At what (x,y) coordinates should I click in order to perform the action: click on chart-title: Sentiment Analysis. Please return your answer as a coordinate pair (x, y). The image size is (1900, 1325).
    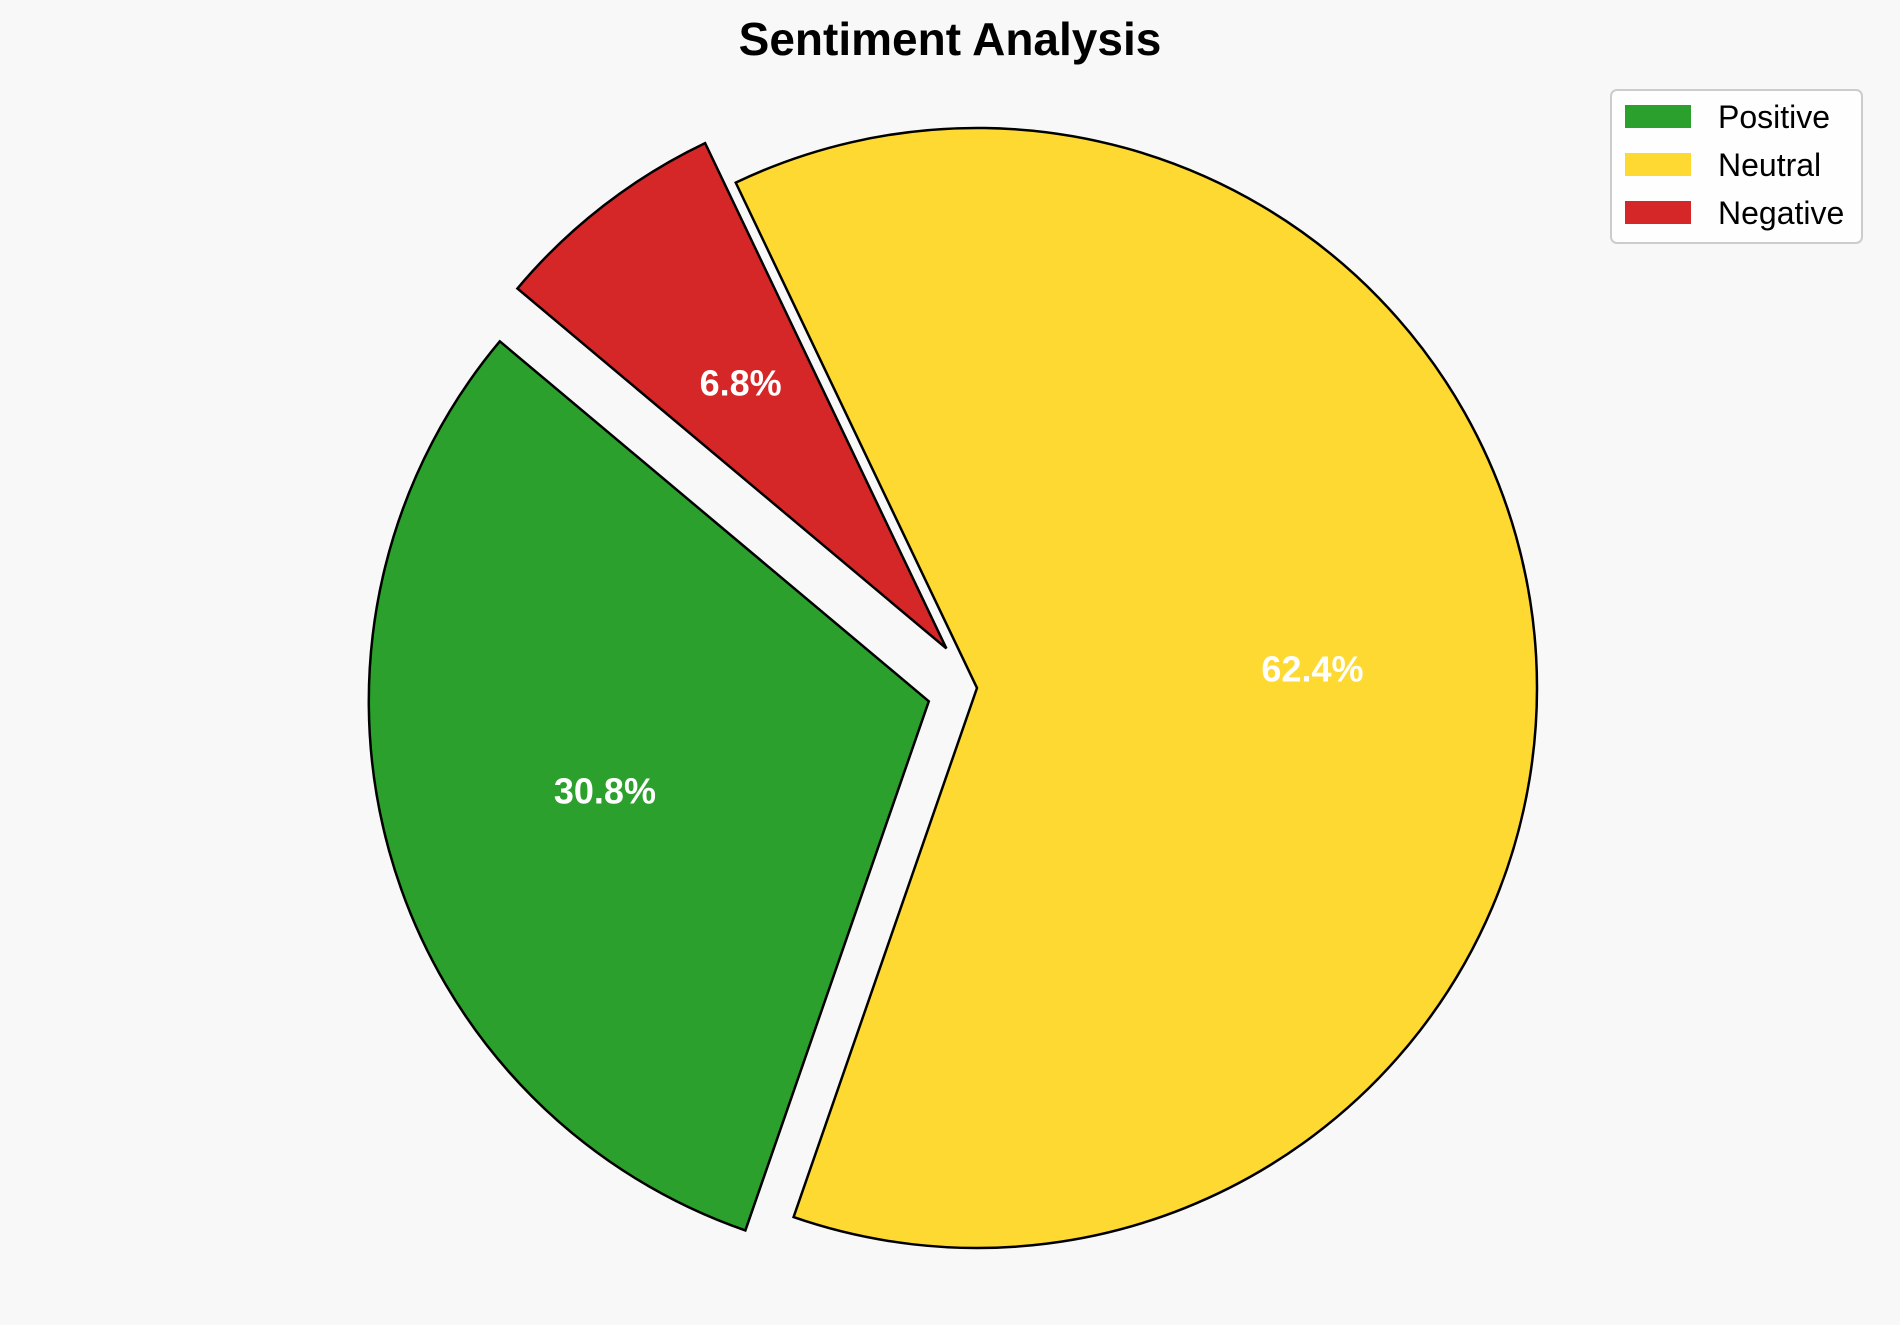
    Looking at the image, I should click on (950, 39).